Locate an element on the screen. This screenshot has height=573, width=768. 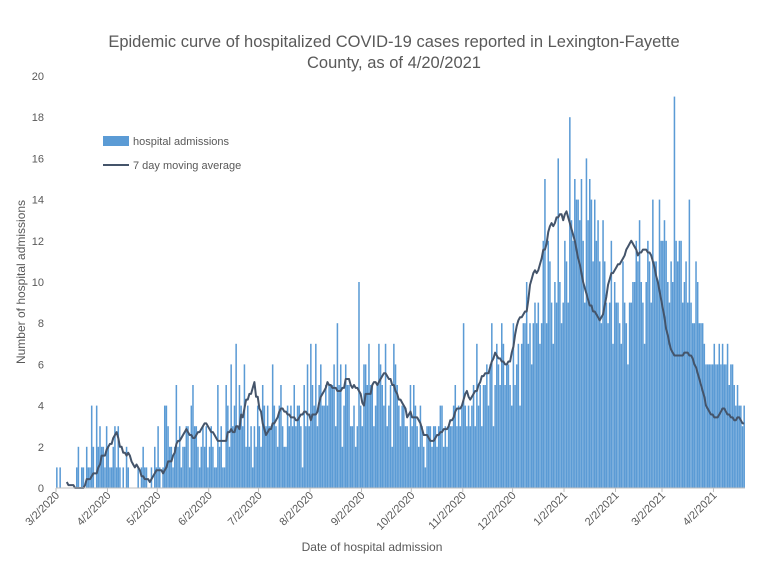
x-tick-label: 4/2/2021 is located at coordinates (700, 509).